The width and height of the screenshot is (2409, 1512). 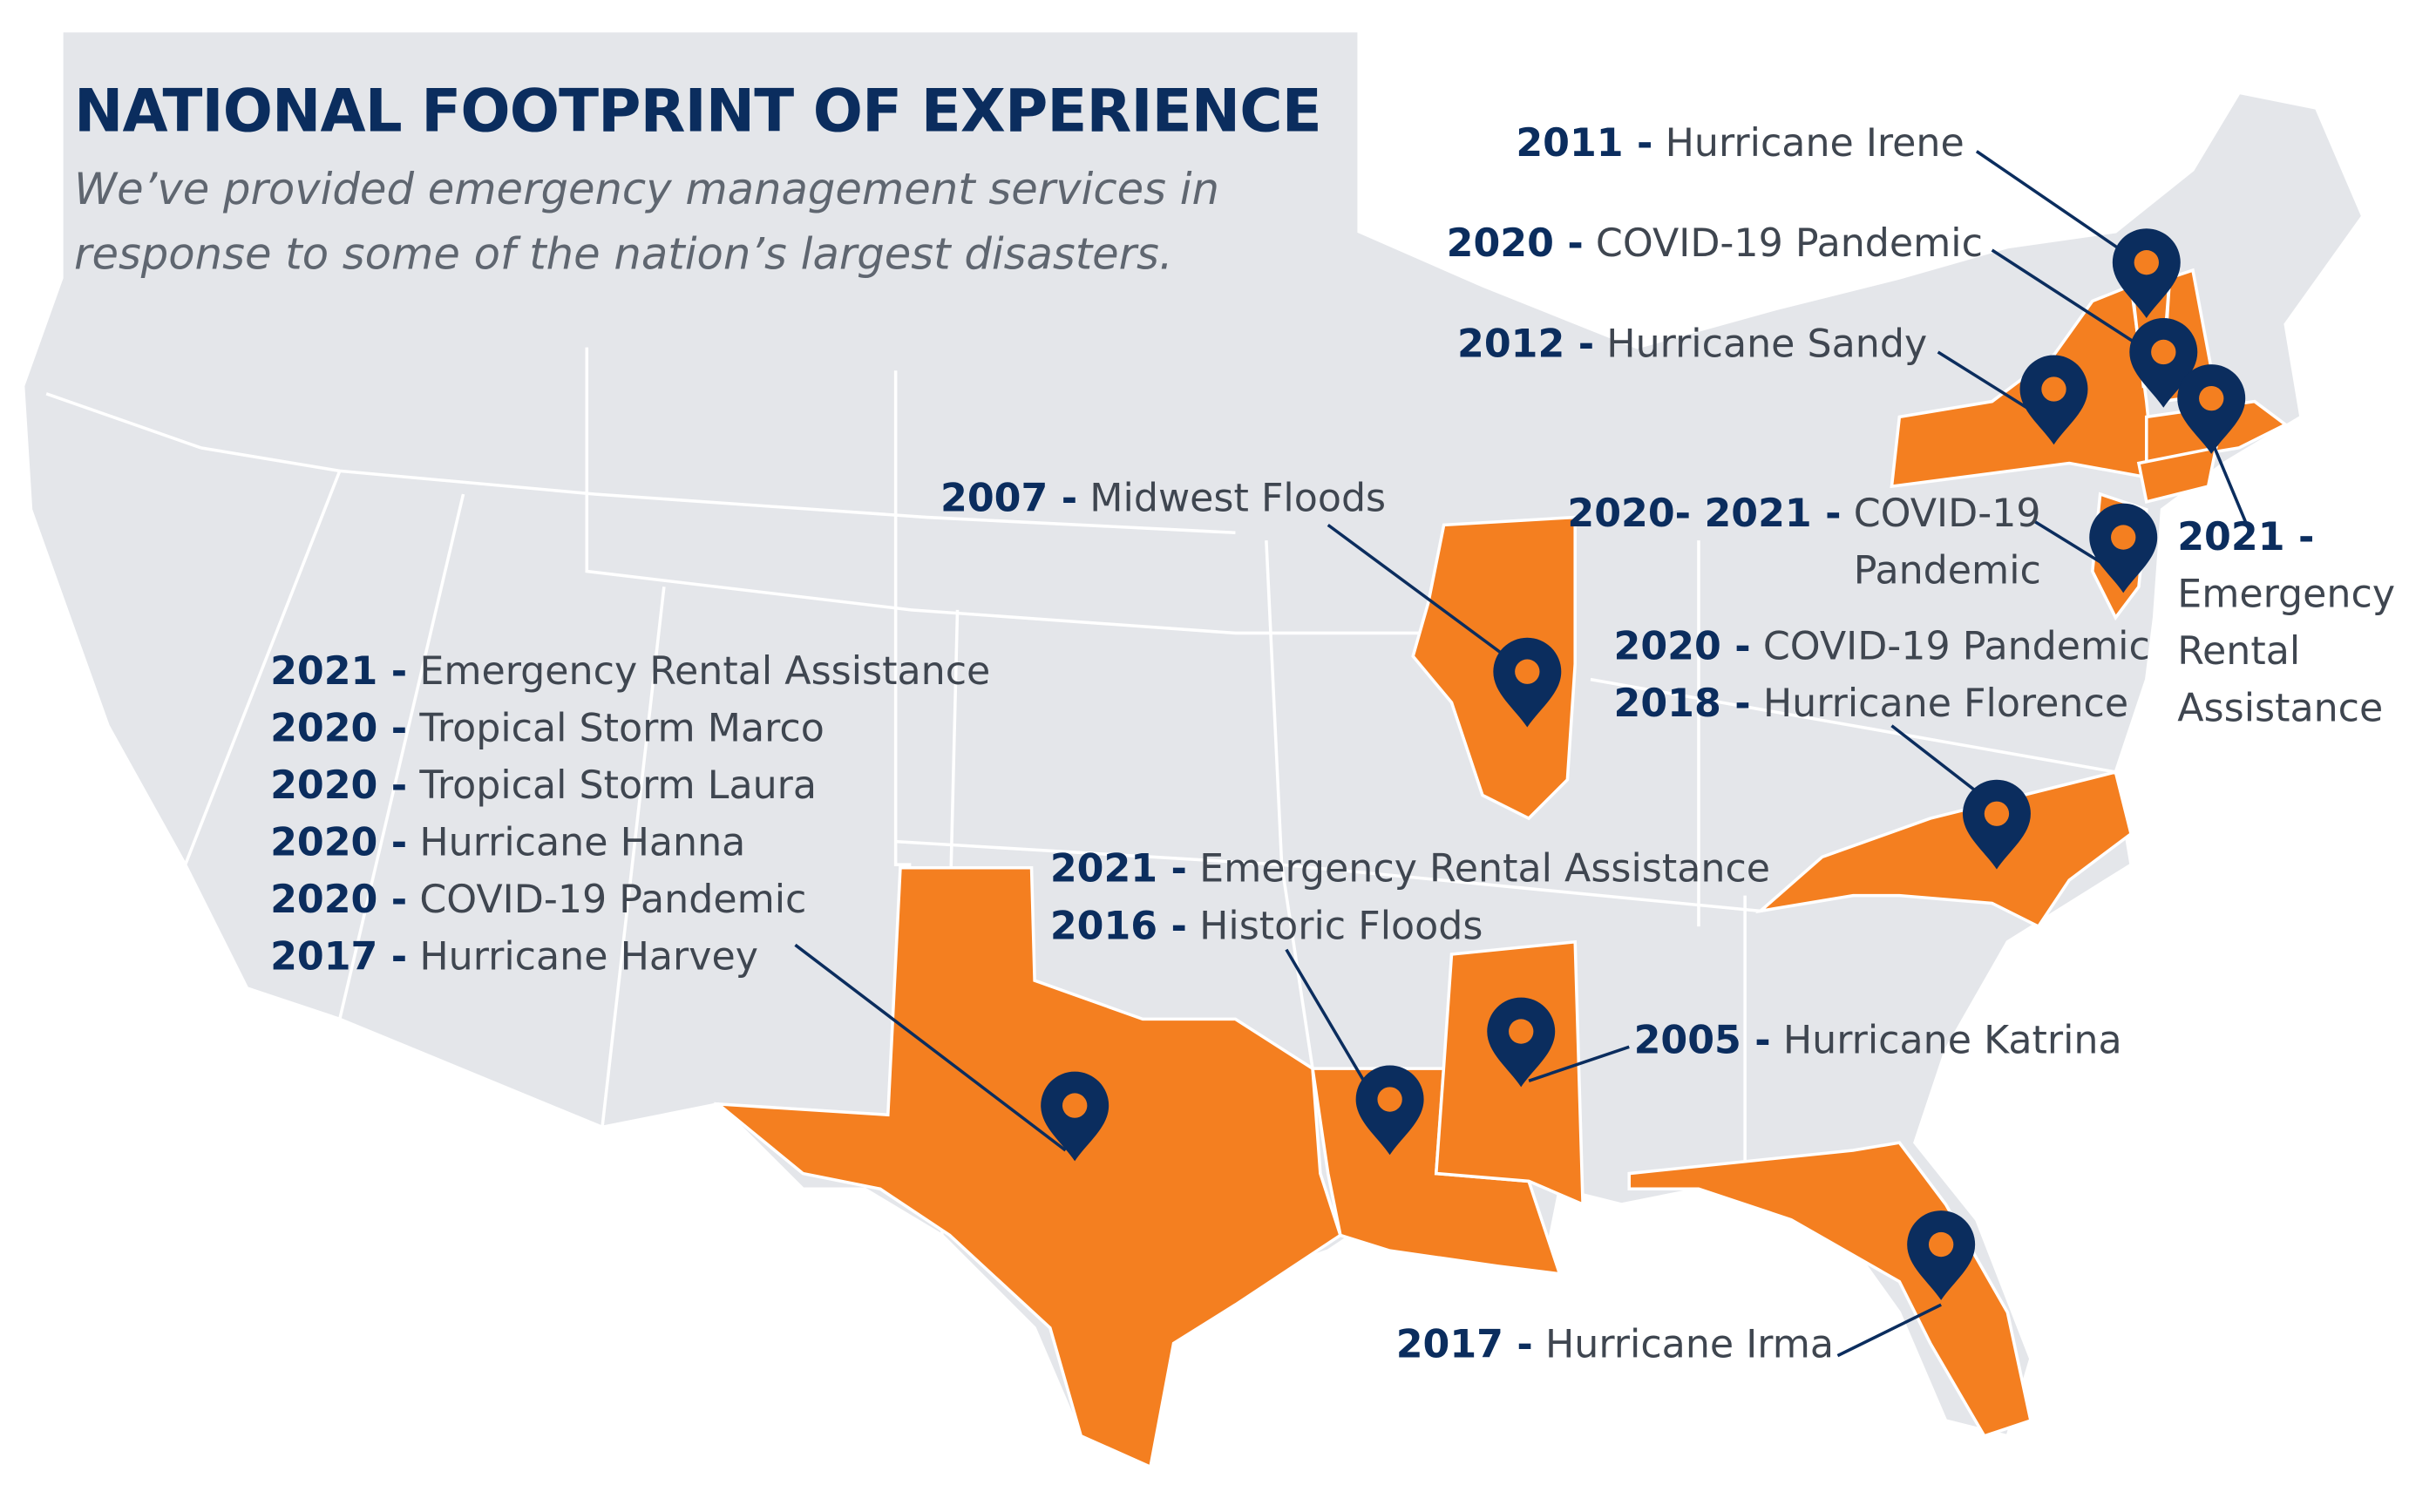 I want to click on event: Midwest Floods, so click(x=1238, y=498).